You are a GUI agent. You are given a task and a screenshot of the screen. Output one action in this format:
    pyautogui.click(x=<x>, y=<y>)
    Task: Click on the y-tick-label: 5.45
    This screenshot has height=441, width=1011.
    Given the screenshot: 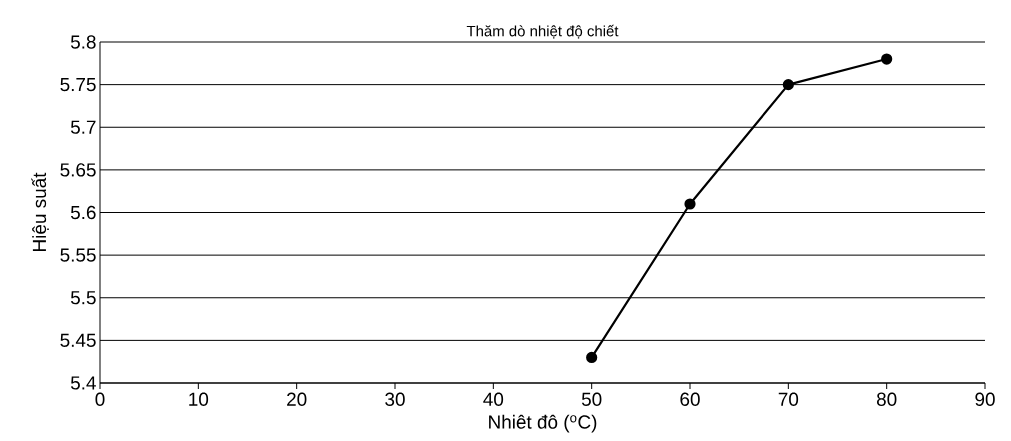 What is the action you would take?
    pyautogui.click(x=78, y=340)
    